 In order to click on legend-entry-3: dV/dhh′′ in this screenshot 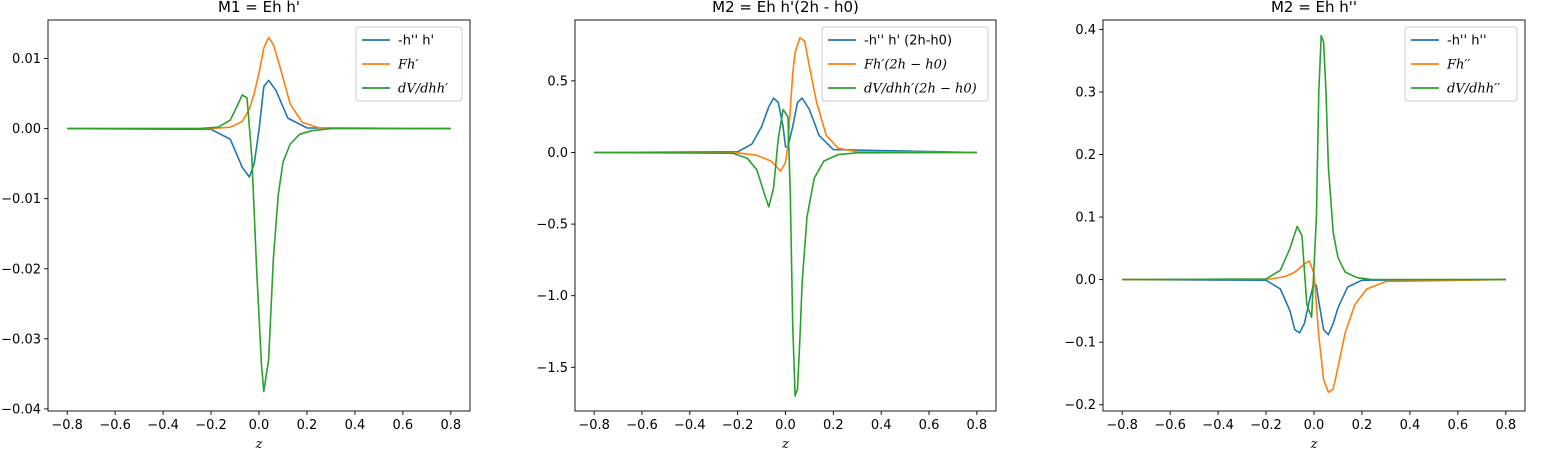, I will do `click(1473, 89)`.